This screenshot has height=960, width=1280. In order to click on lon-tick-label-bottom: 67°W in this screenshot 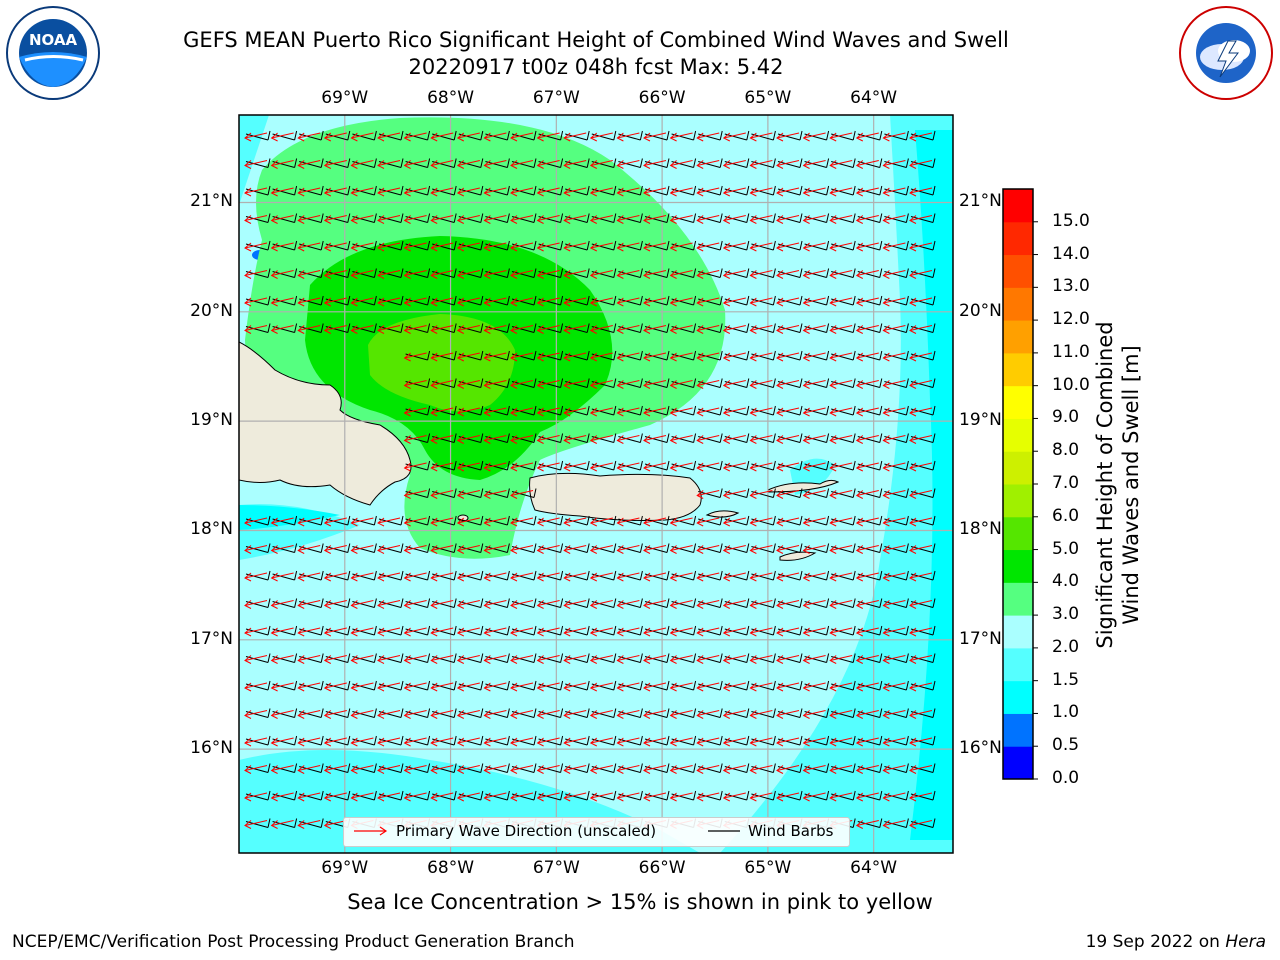, I will do `click(556, 868)`.